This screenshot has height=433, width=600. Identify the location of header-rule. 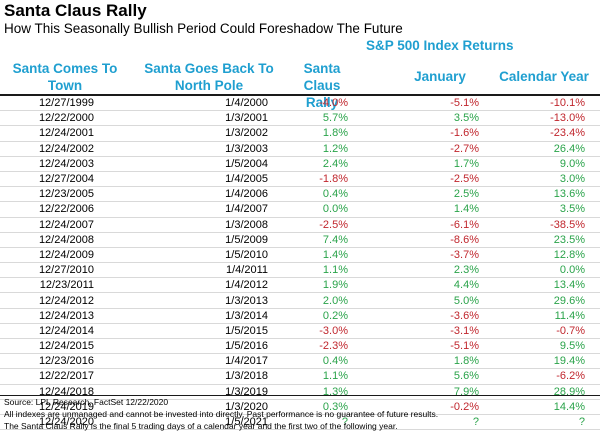
(300, 95).